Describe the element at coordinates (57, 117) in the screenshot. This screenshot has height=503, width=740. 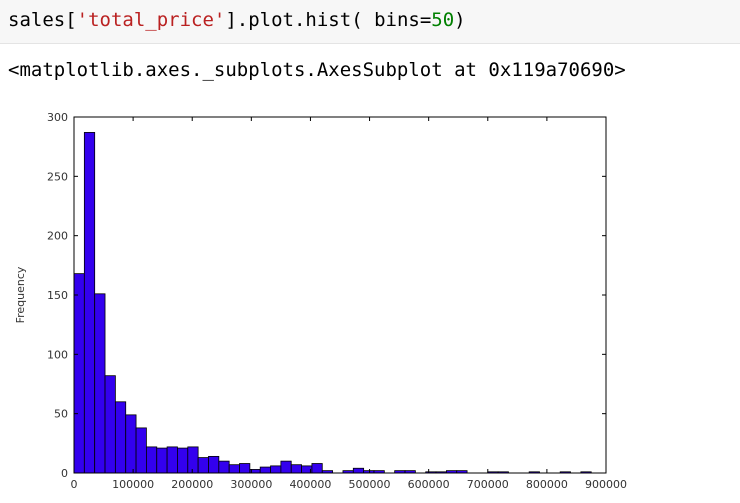
I see `y-tick-label: 300` at that location.